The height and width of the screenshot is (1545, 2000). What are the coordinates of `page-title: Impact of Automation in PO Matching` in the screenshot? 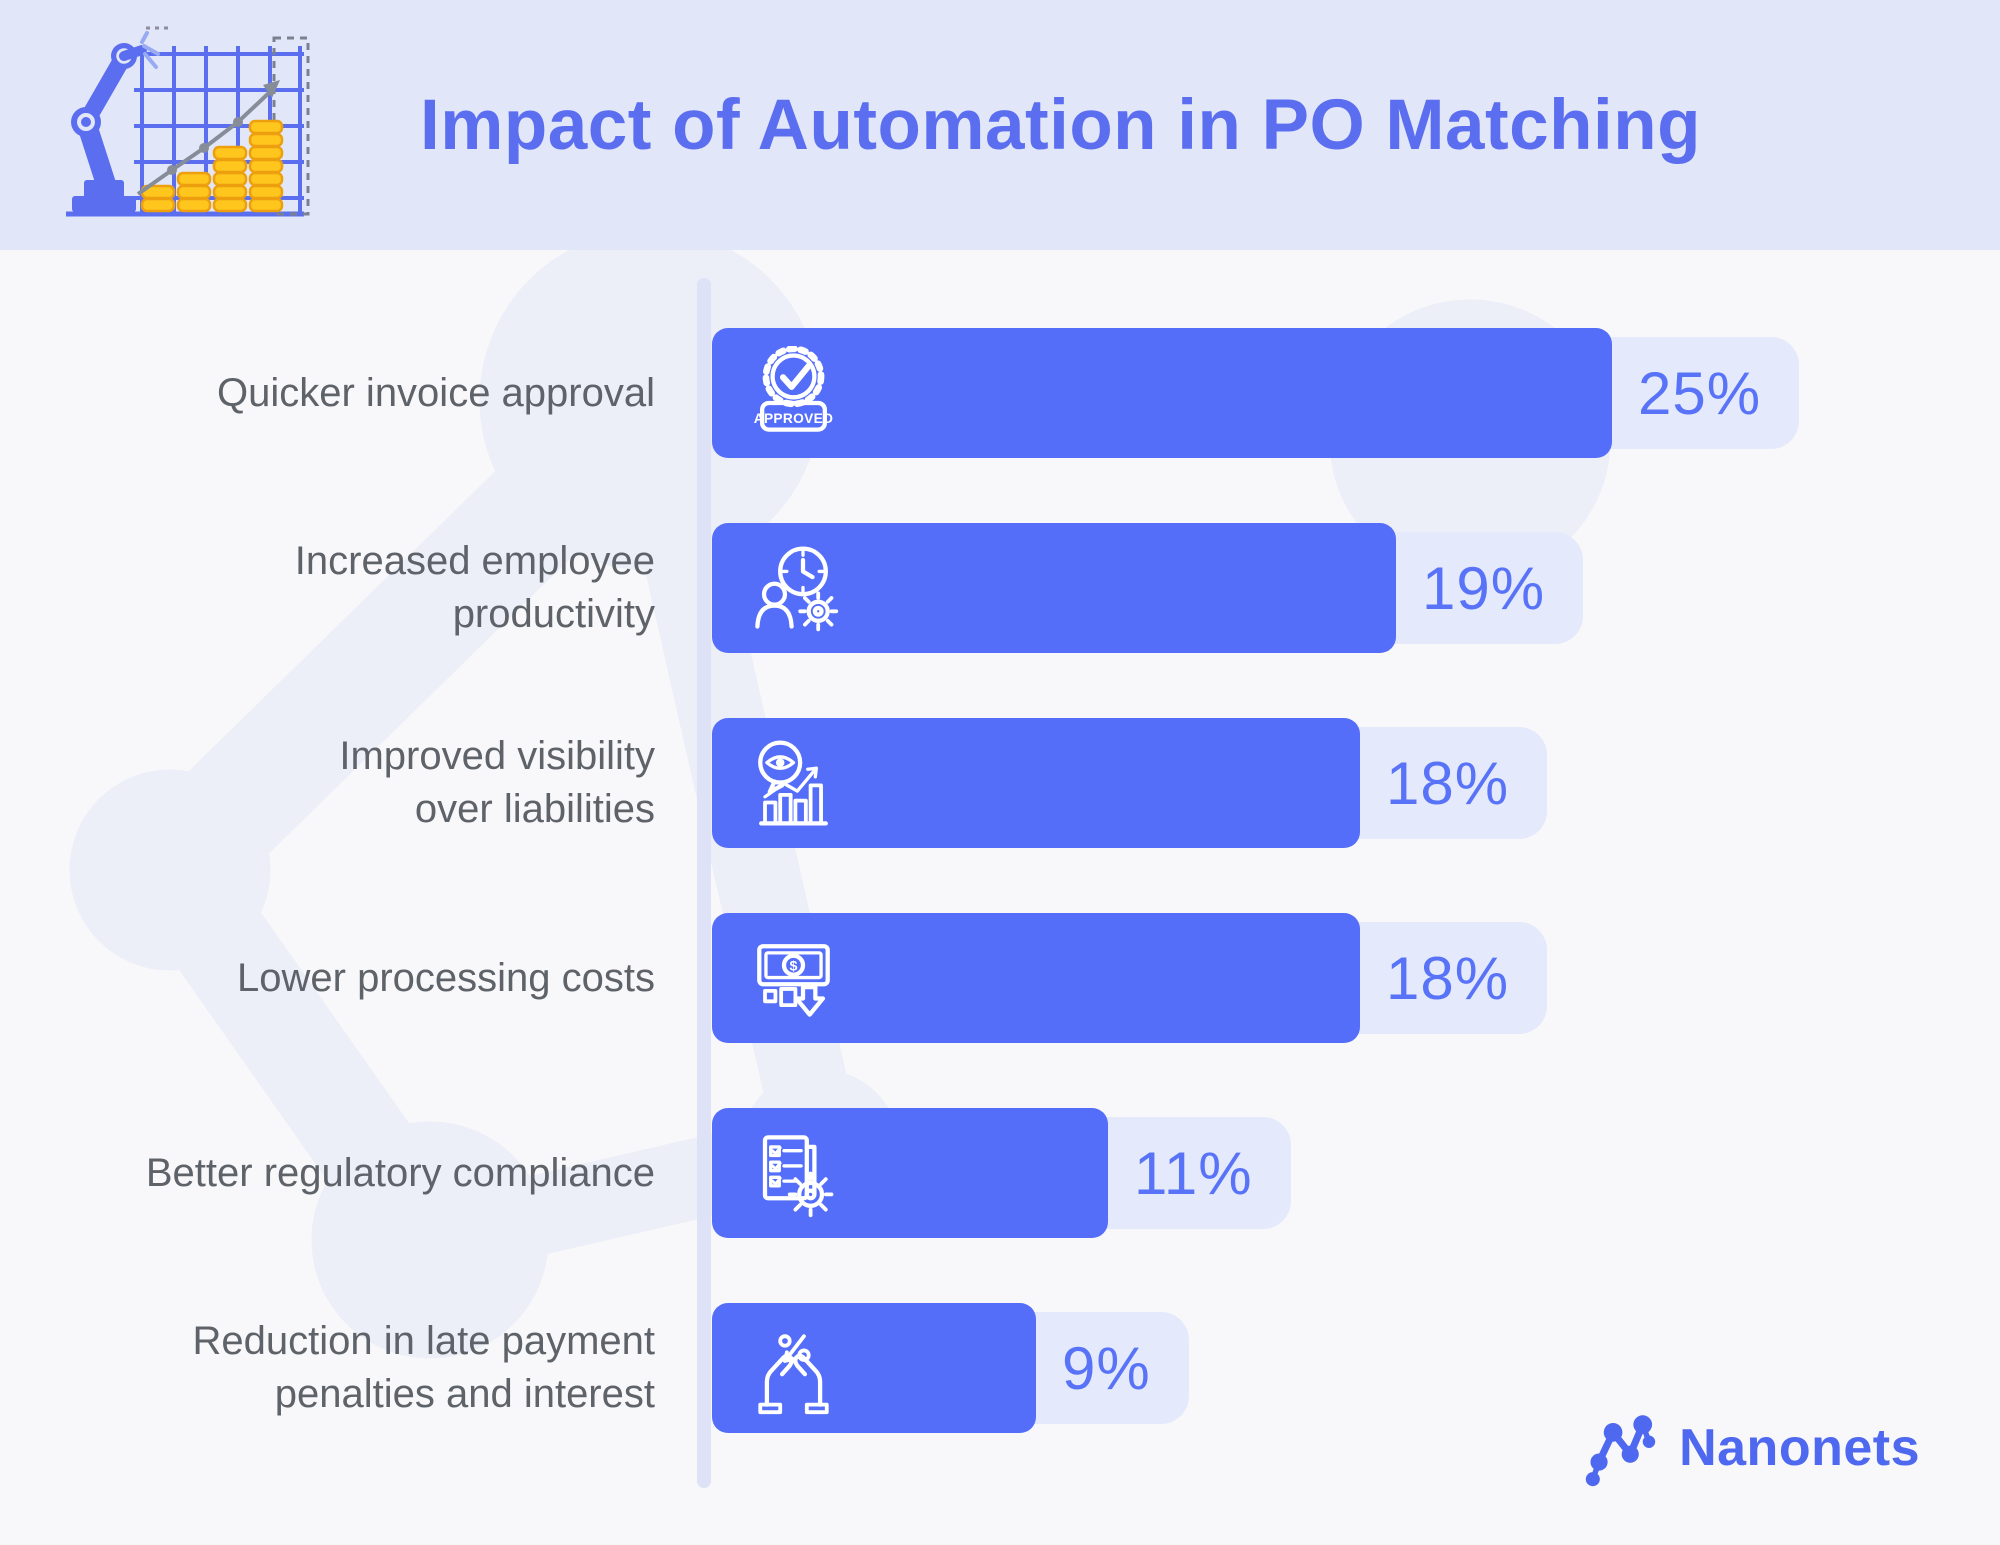 It's located at (1061, 125).